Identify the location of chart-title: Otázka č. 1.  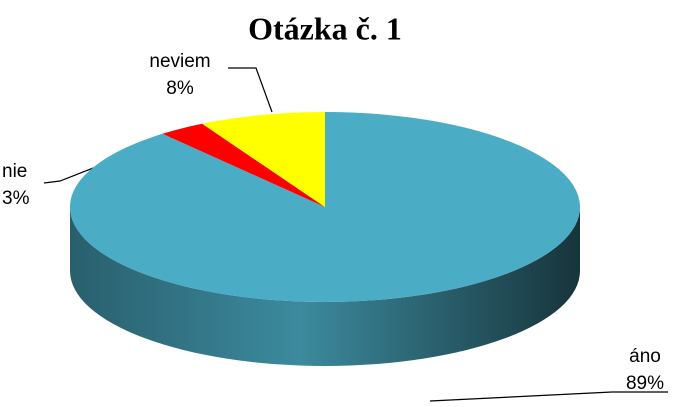
(325, 28).